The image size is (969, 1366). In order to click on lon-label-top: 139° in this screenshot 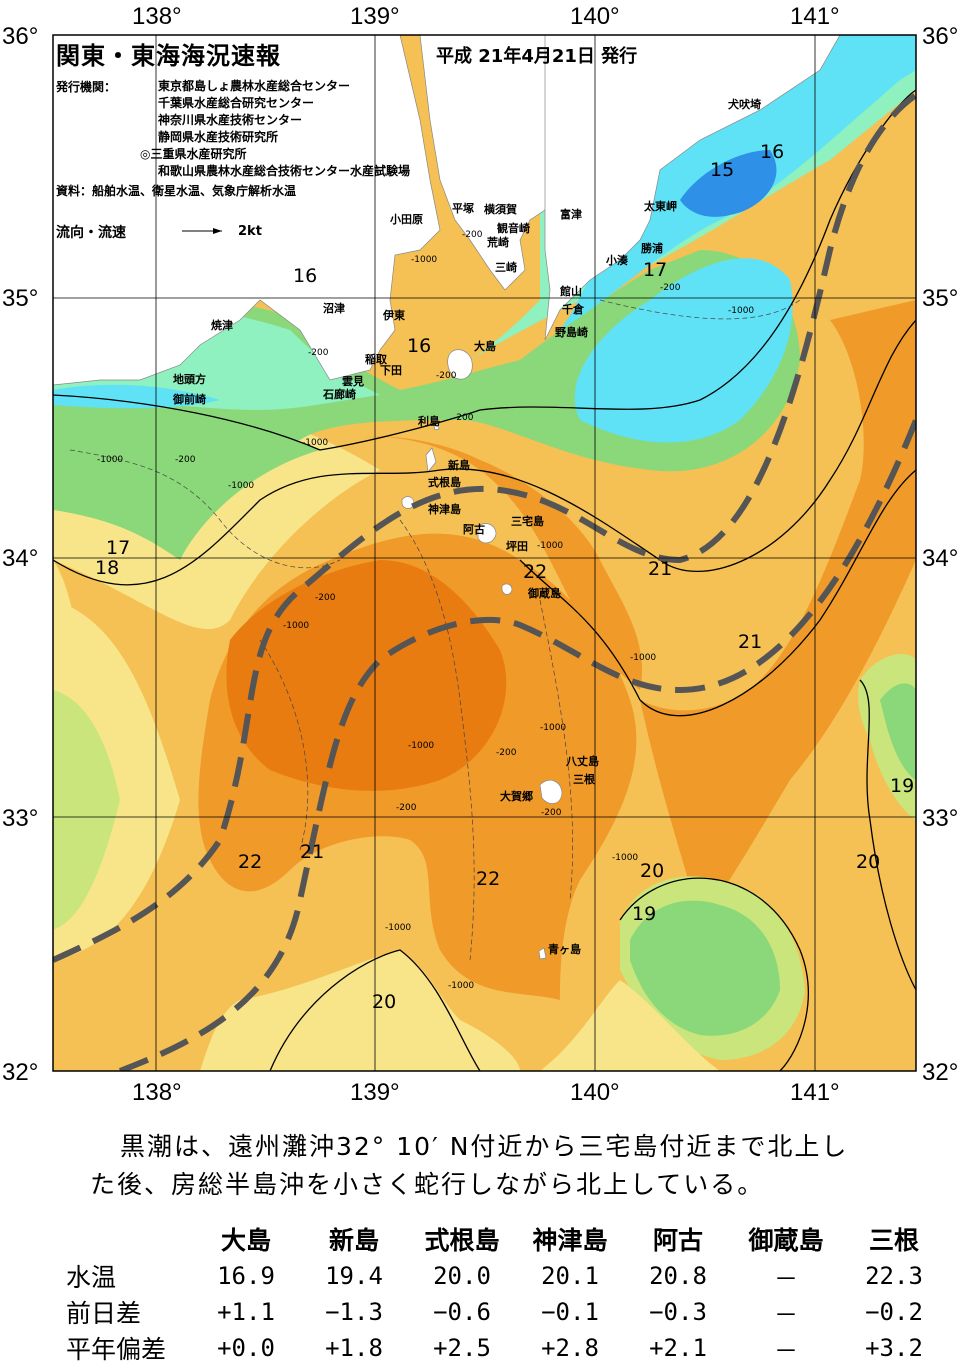, I will do `click(375, 16)`.